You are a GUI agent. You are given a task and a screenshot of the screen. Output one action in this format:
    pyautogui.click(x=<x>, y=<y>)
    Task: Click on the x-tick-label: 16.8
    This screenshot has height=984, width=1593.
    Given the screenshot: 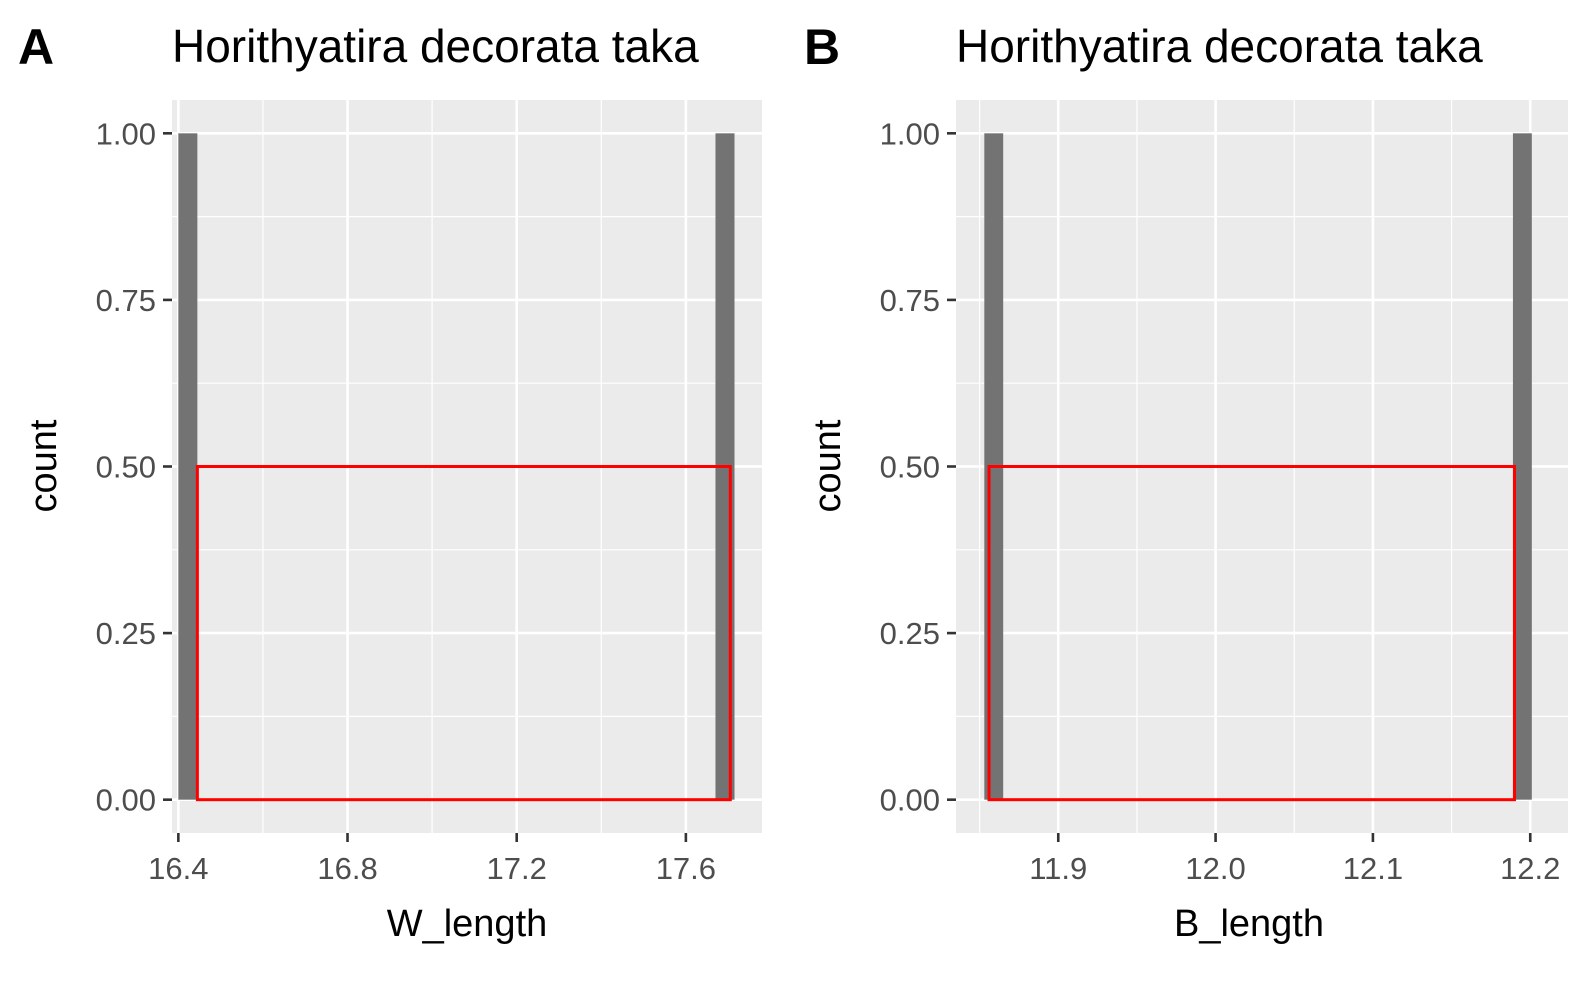 What is the action you would take?
    pyautogui.click(x=347, y=868)
    